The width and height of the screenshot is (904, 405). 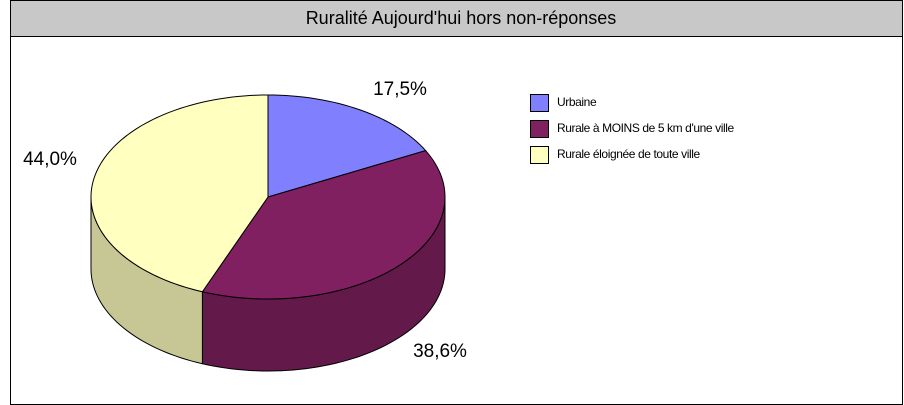 I want to click on chart-title: Ruralité Aujourd'hui hors non-réponses, so click(x=461, y=18).